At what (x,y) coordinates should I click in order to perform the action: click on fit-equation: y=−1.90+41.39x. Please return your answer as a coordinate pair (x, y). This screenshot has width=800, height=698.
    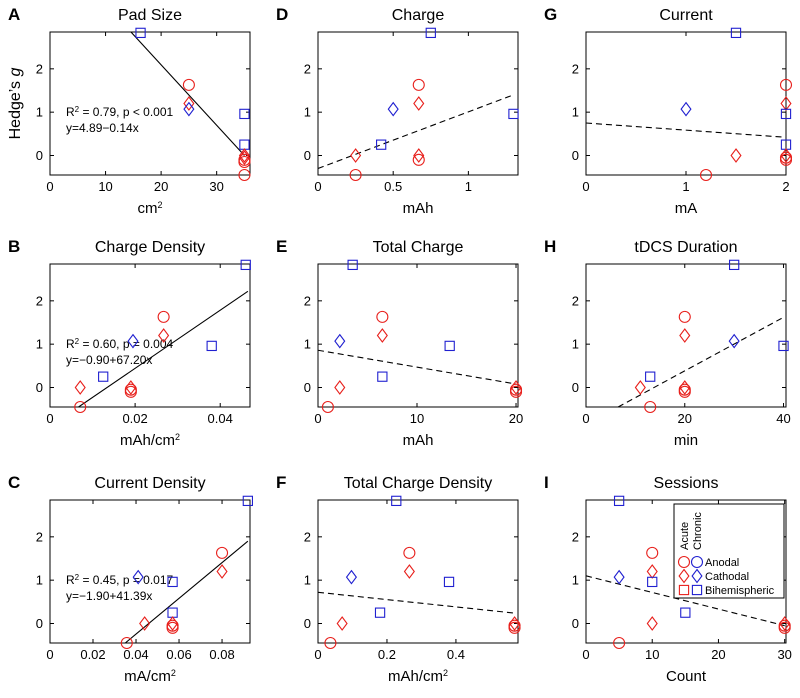
    Looking at the image, I should click on (109, 596).